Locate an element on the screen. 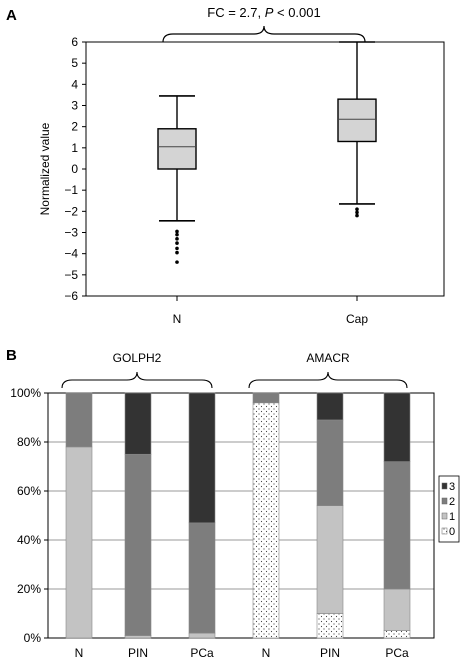 The width and height of the screenshot is (464, 662). legend-label: 2 is located at coordinates (452, 502).